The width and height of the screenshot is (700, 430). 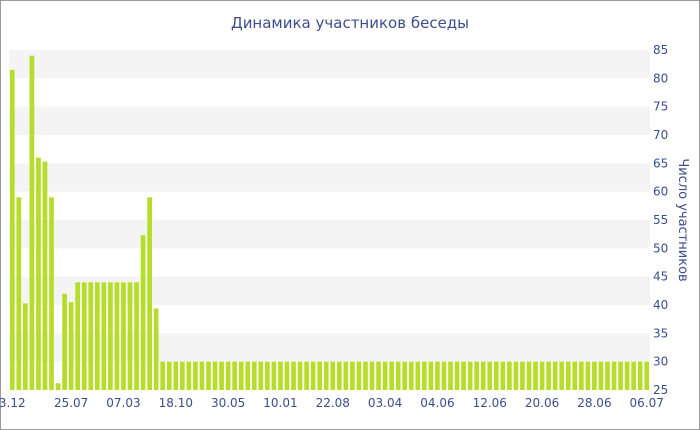 What do you see at coordinates (660, 78) in the screenshot?
I see `y-tick-label: 80` at bounding box center [660, 78].